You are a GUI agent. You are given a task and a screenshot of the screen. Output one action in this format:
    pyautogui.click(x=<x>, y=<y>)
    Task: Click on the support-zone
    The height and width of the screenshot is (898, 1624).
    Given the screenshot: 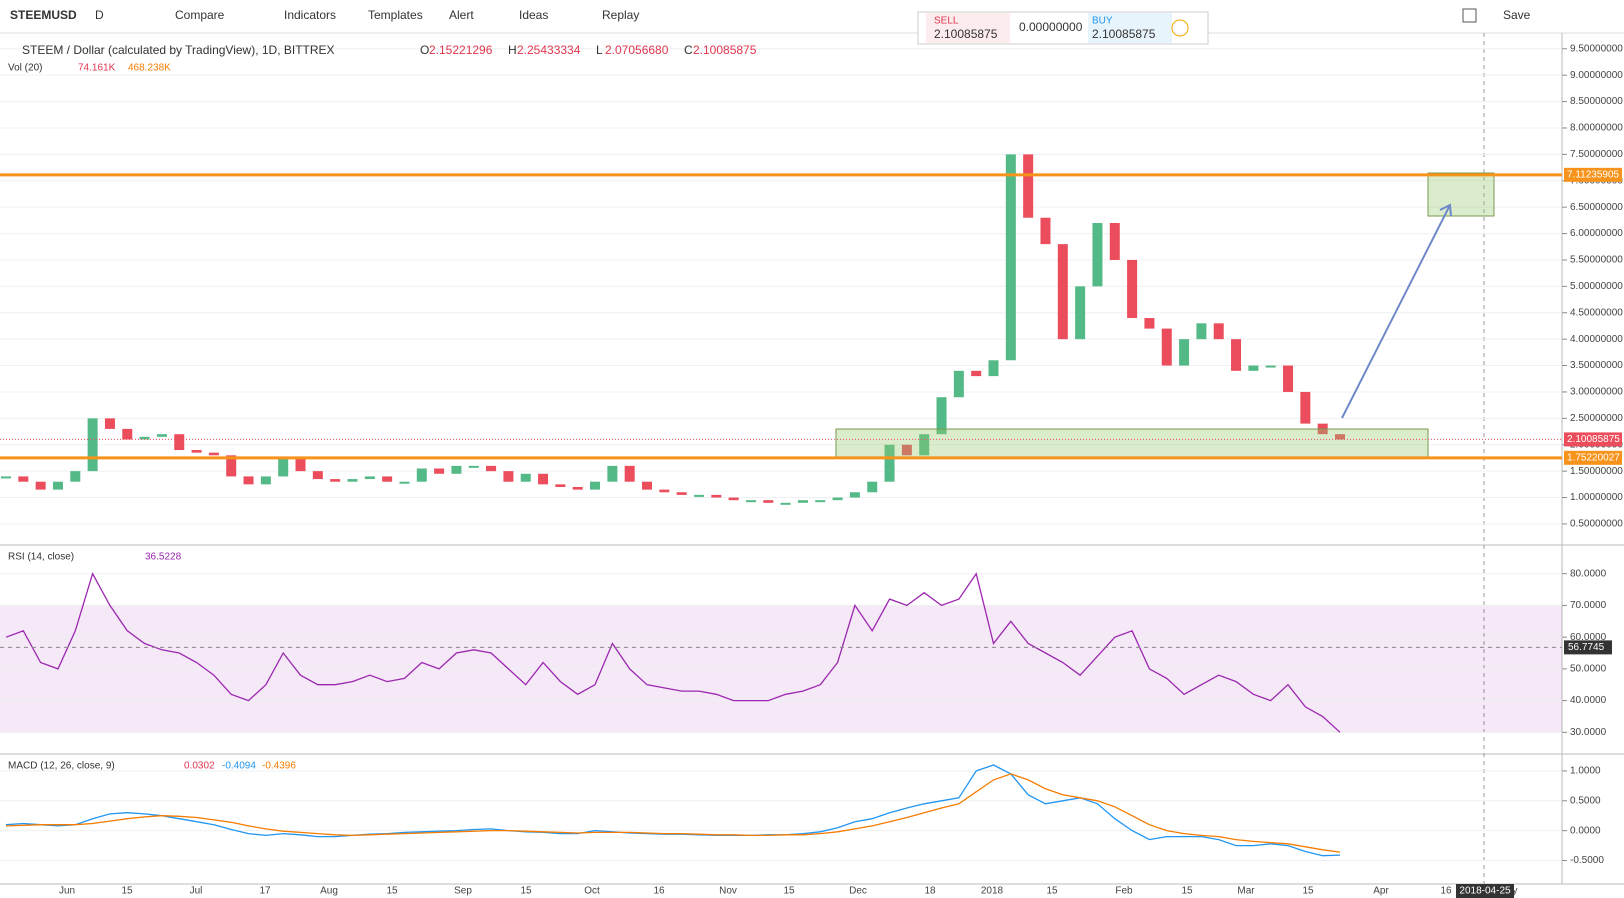 What is the action you would take?
    pyautogui.click(x=1132, y=443)
    